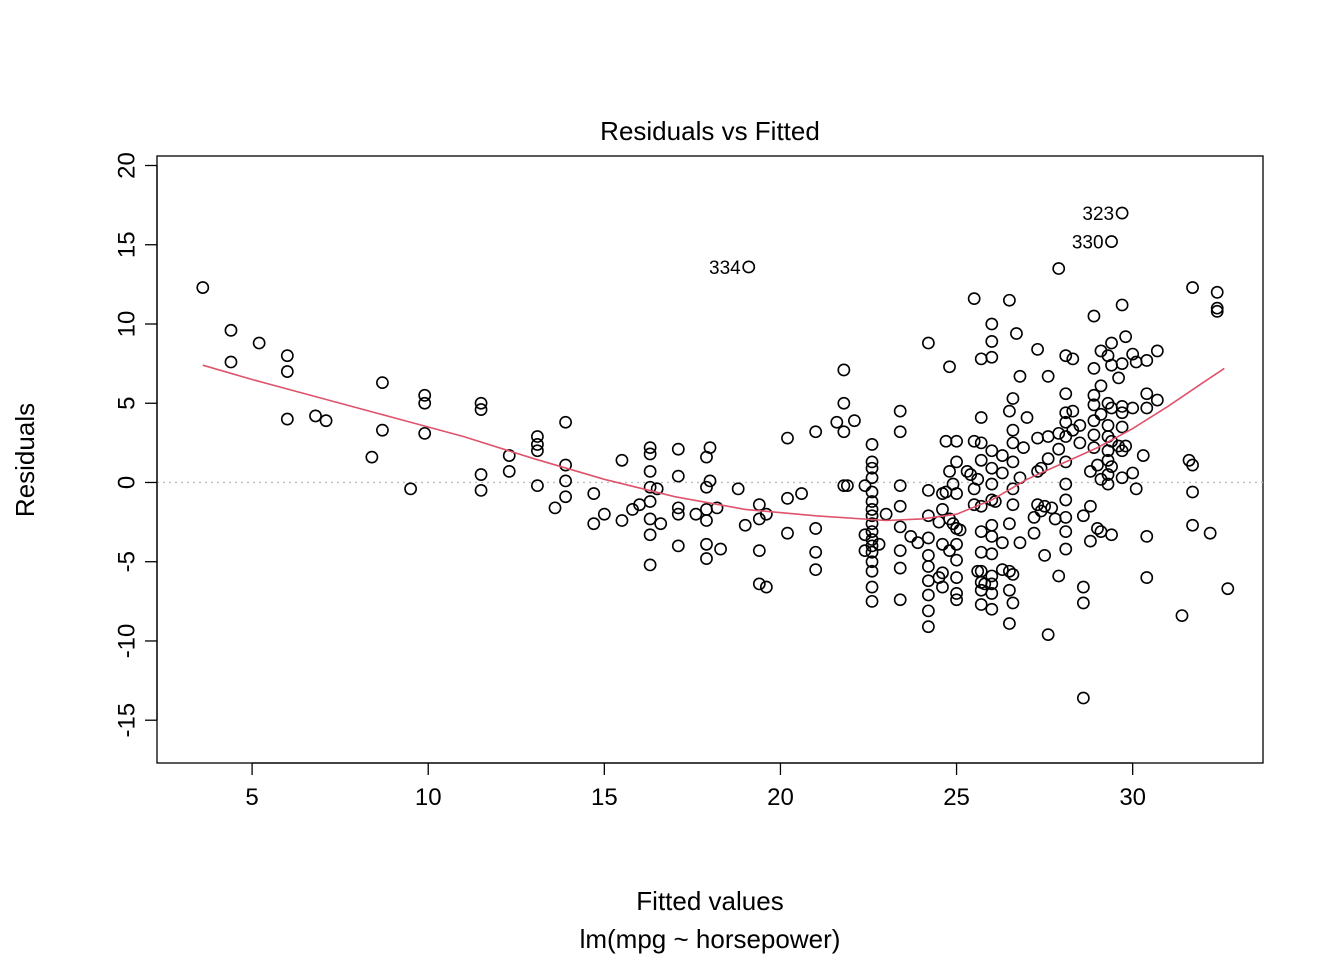 The width and height of the screenshot is (1344, 960). Describe the element at coordinates (25, 460) in the screenshot. I see `y-axis-label: Residuals` at that location.